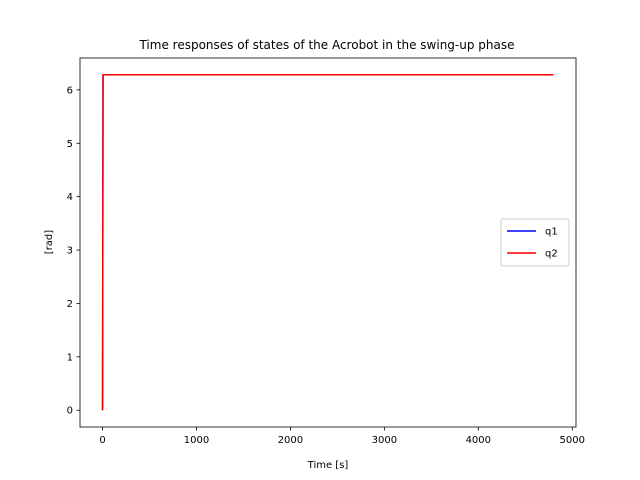 This screenshot has width=640, height=480. Describe the element at coordinates (102, 440) in the screenshot. I see `x-tick-label: 0` at that location.